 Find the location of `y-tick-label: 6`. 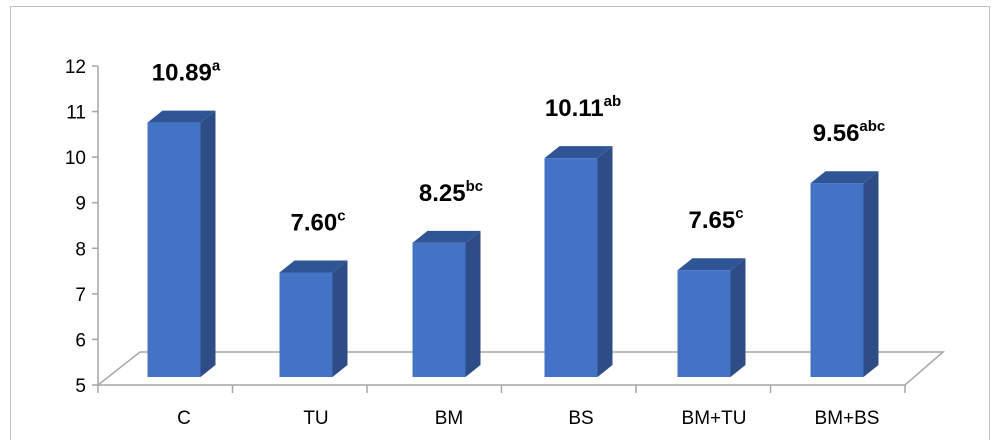

y-tick-label: 6 is located at coordinates (80, 340).